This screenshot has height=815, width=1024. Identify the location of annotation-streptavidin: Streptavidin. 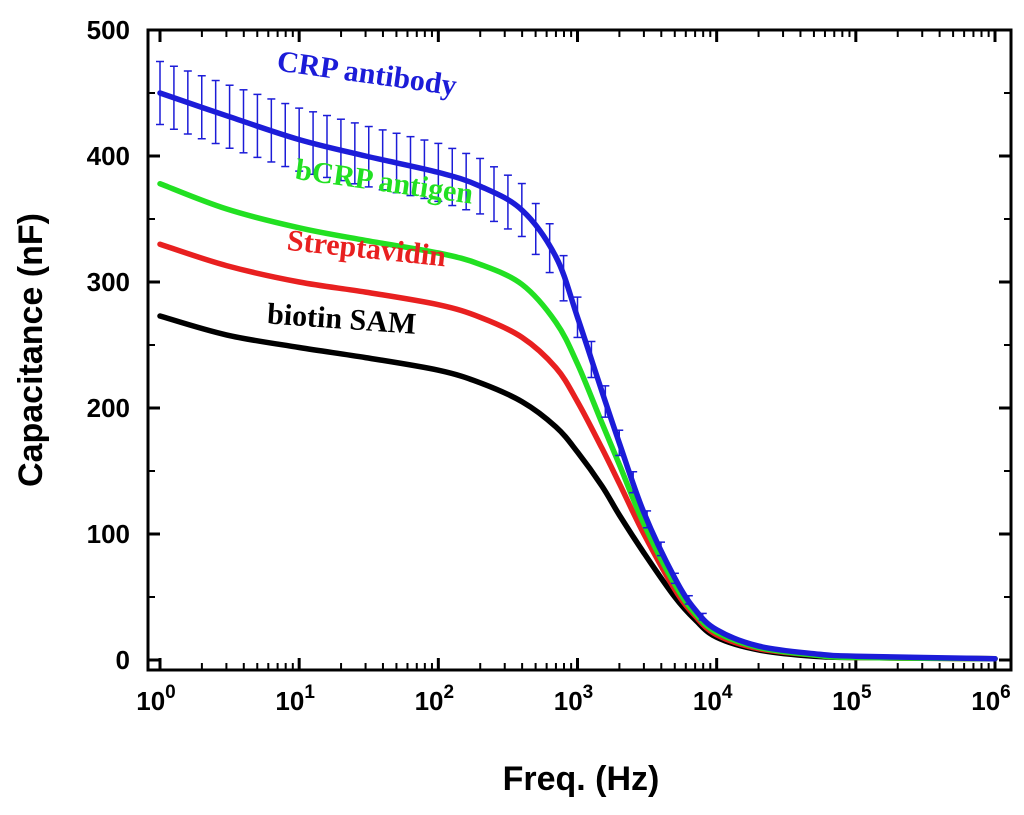
(367, 249).